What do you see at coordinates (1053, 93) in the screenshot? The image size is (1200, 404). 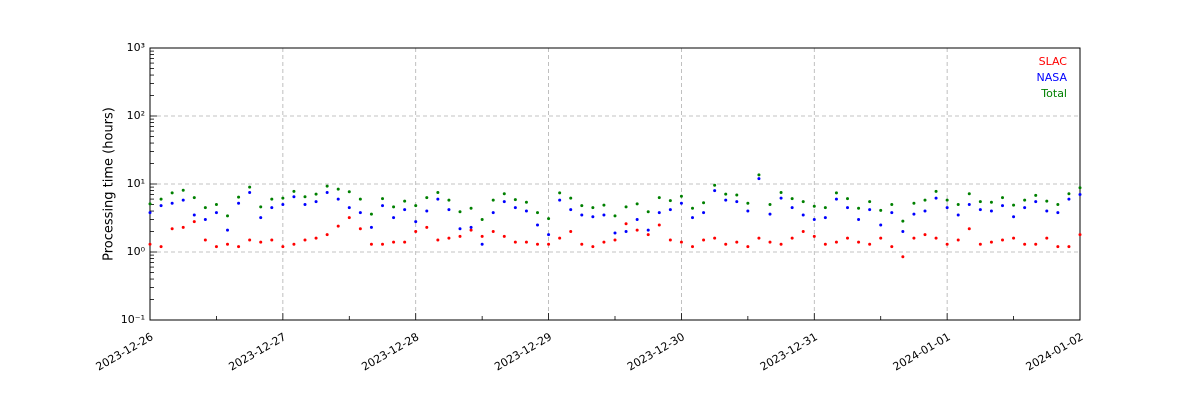 I see `legend-label: Total` at bounding box center [1053, 93].